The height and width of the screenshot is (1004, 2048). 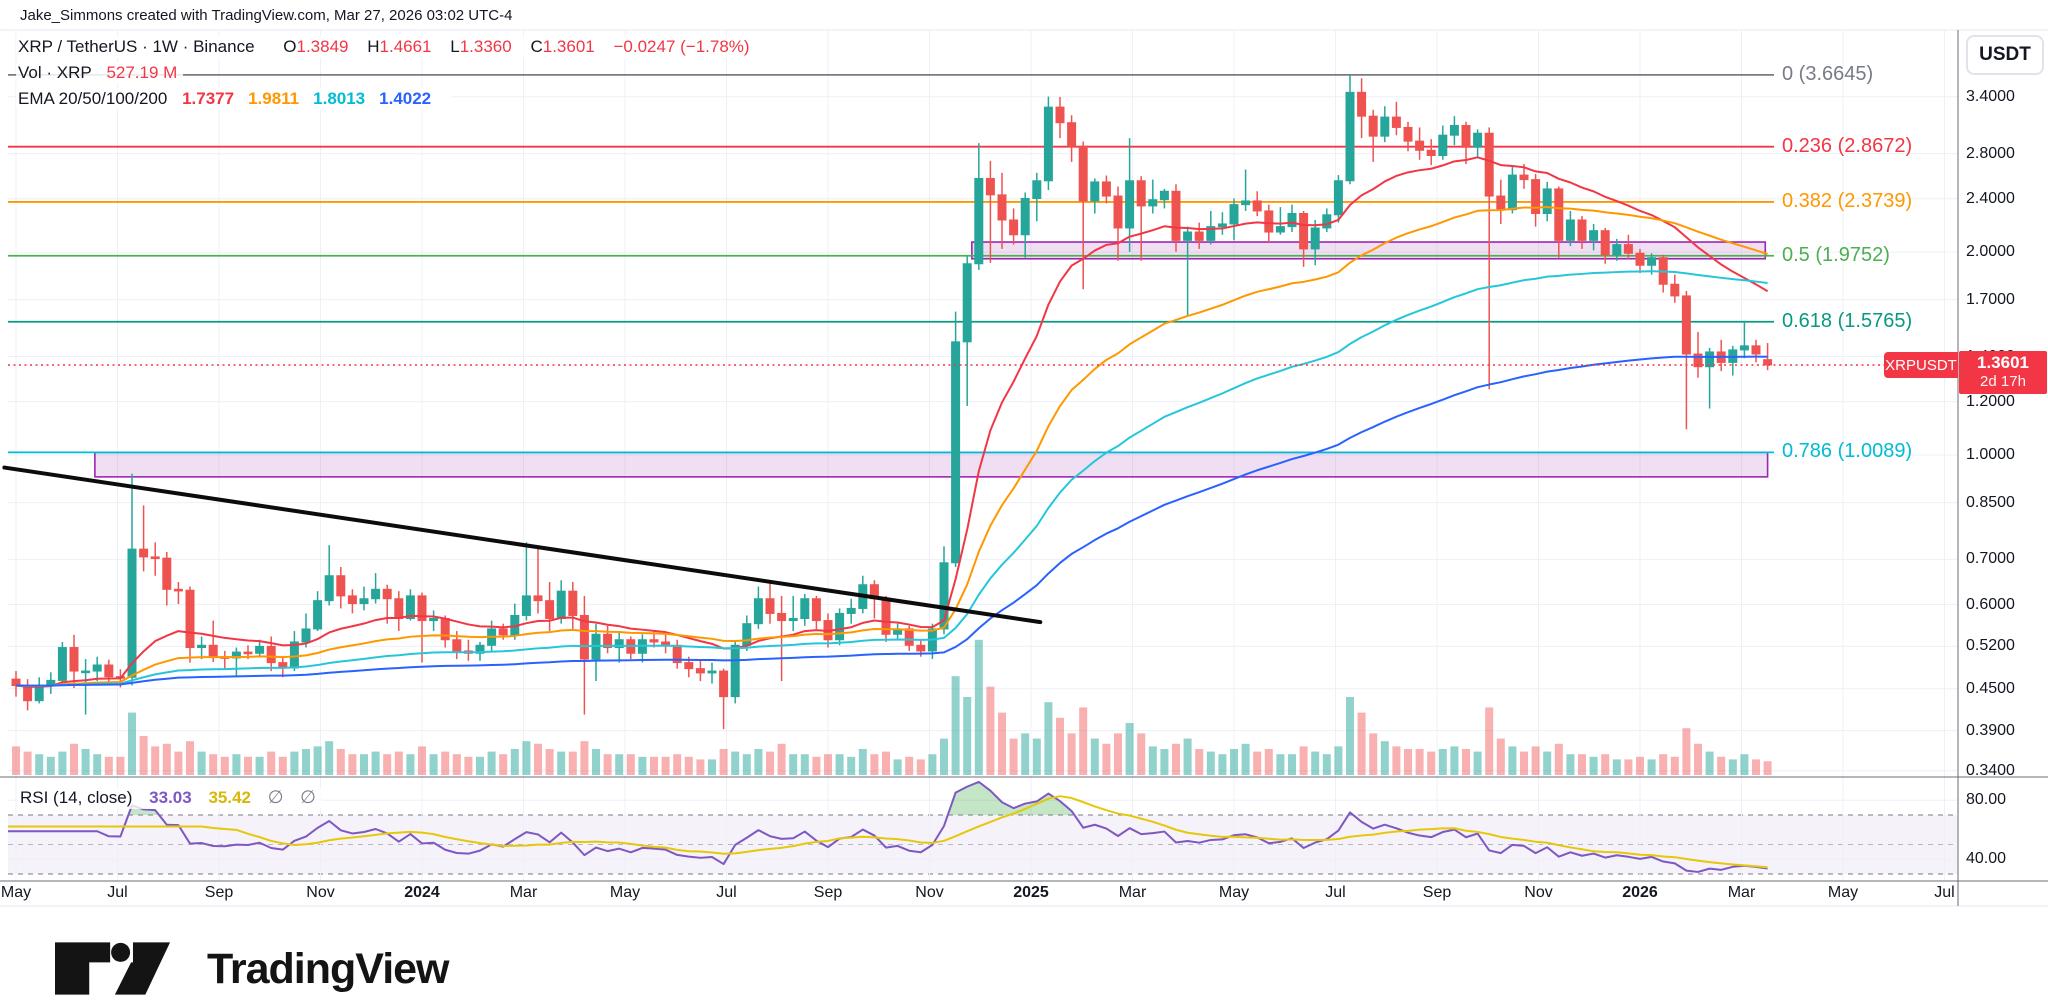 I want to click on open-value: 1.3849, so click(x=322, y=46).